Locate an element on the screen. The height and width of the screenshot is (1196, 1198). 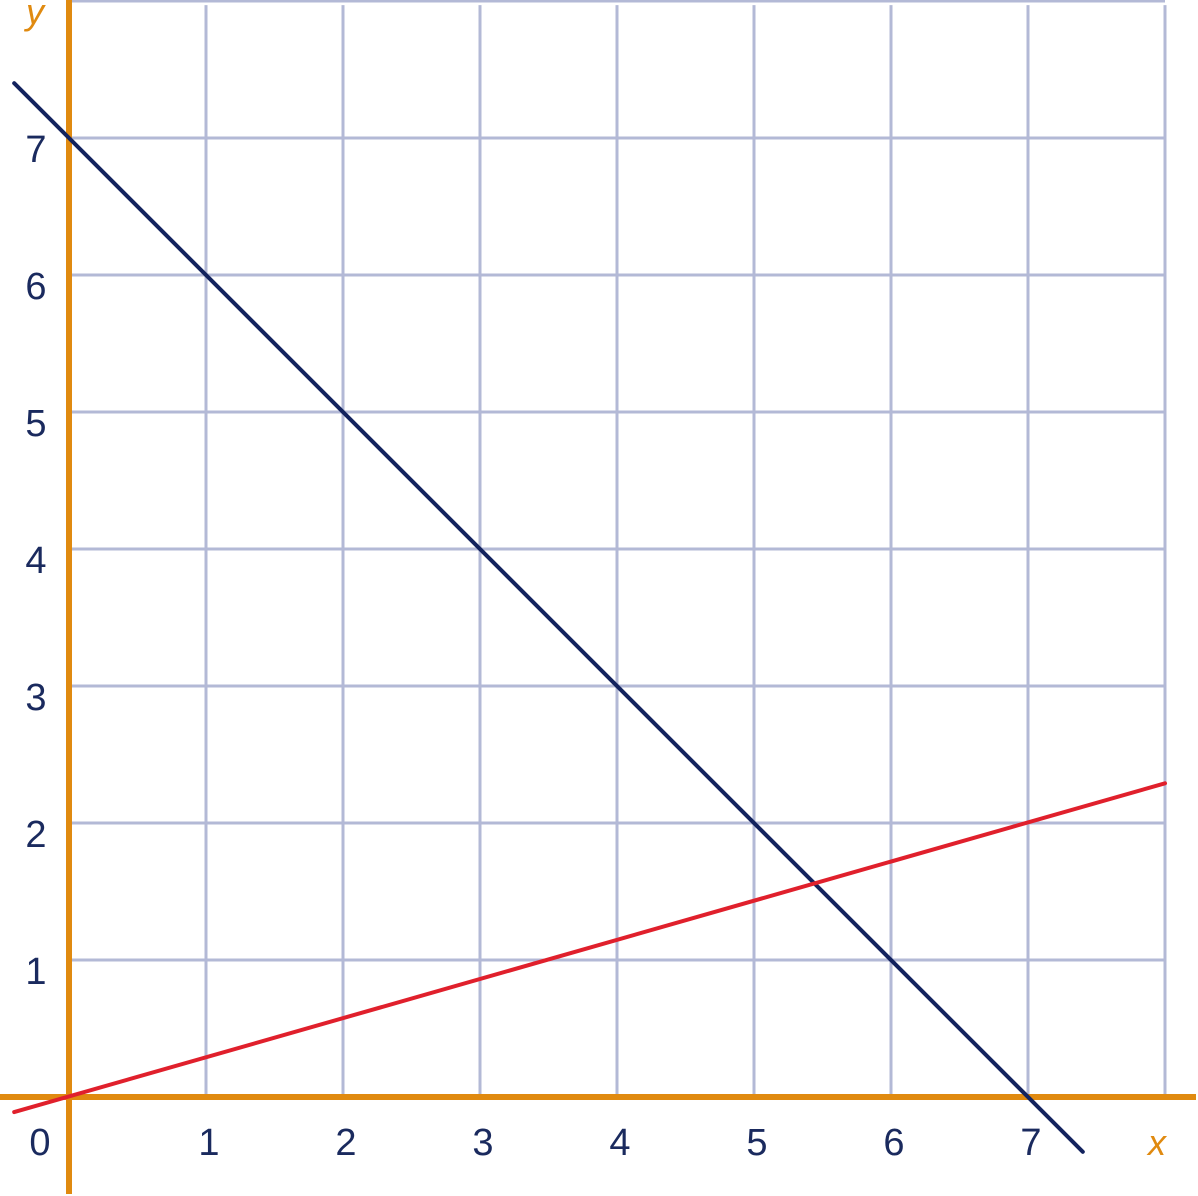
x-tick-label: 5 is located at coordinates (756, 1143).